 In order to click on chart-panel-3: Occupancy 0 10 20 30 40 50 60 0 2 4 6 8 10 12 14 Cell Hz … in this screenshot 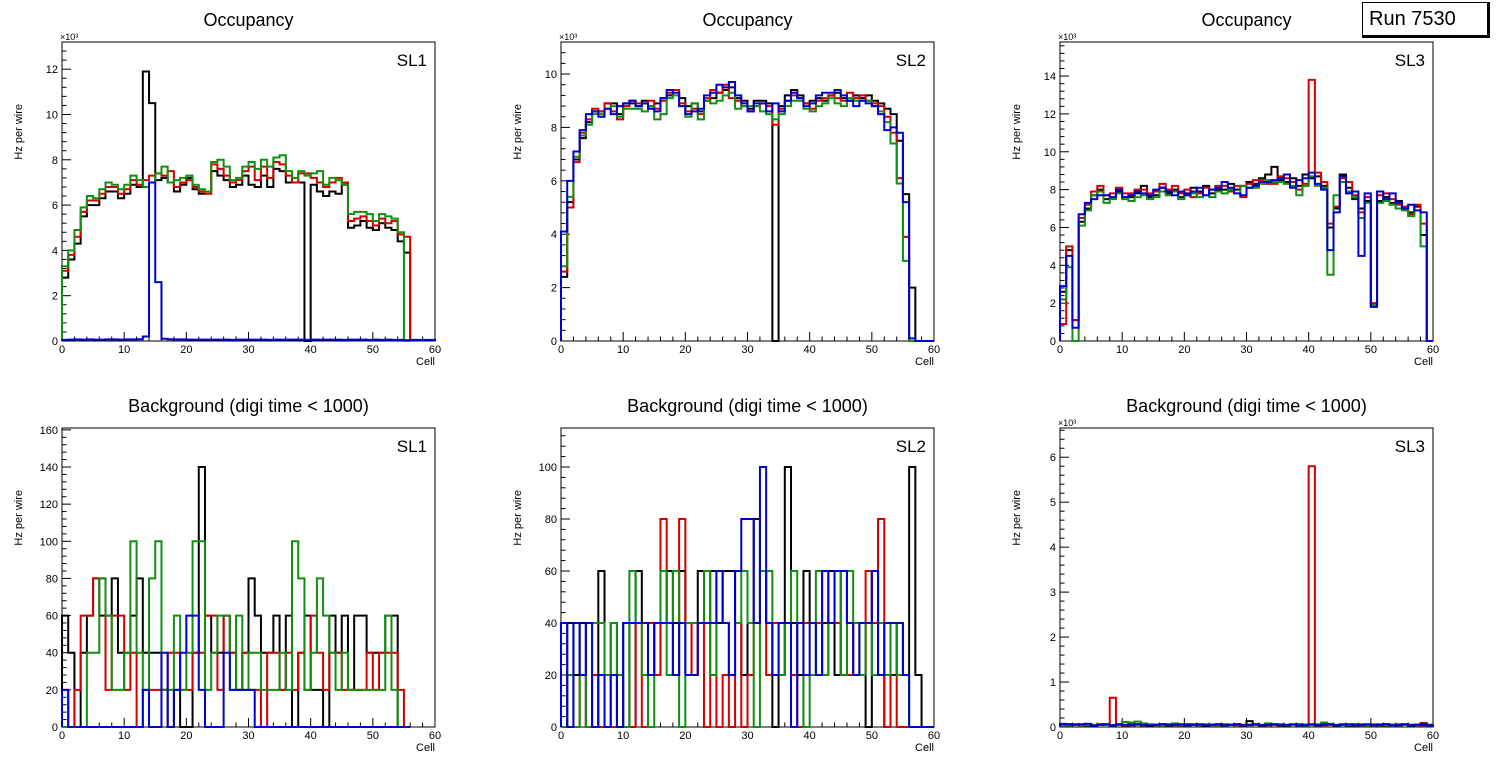, I will do `click(1225, 189)`.